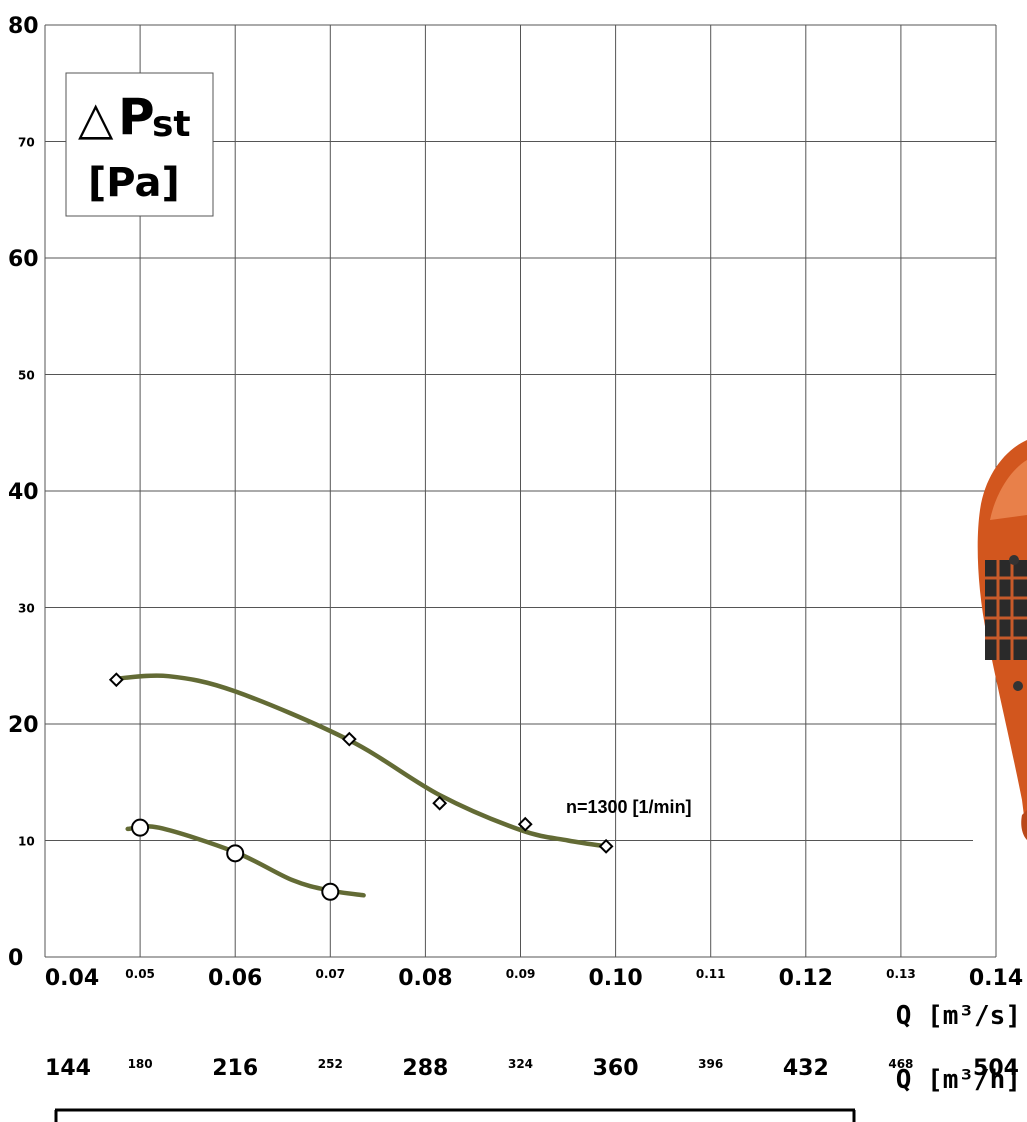 The height and width of the screenshot is (1122, 1027). What do you see at coordinates (996, 1068) in the screenshot?
I see `x-secondary-tick-label: 504` at bounding box center [996, 1068].